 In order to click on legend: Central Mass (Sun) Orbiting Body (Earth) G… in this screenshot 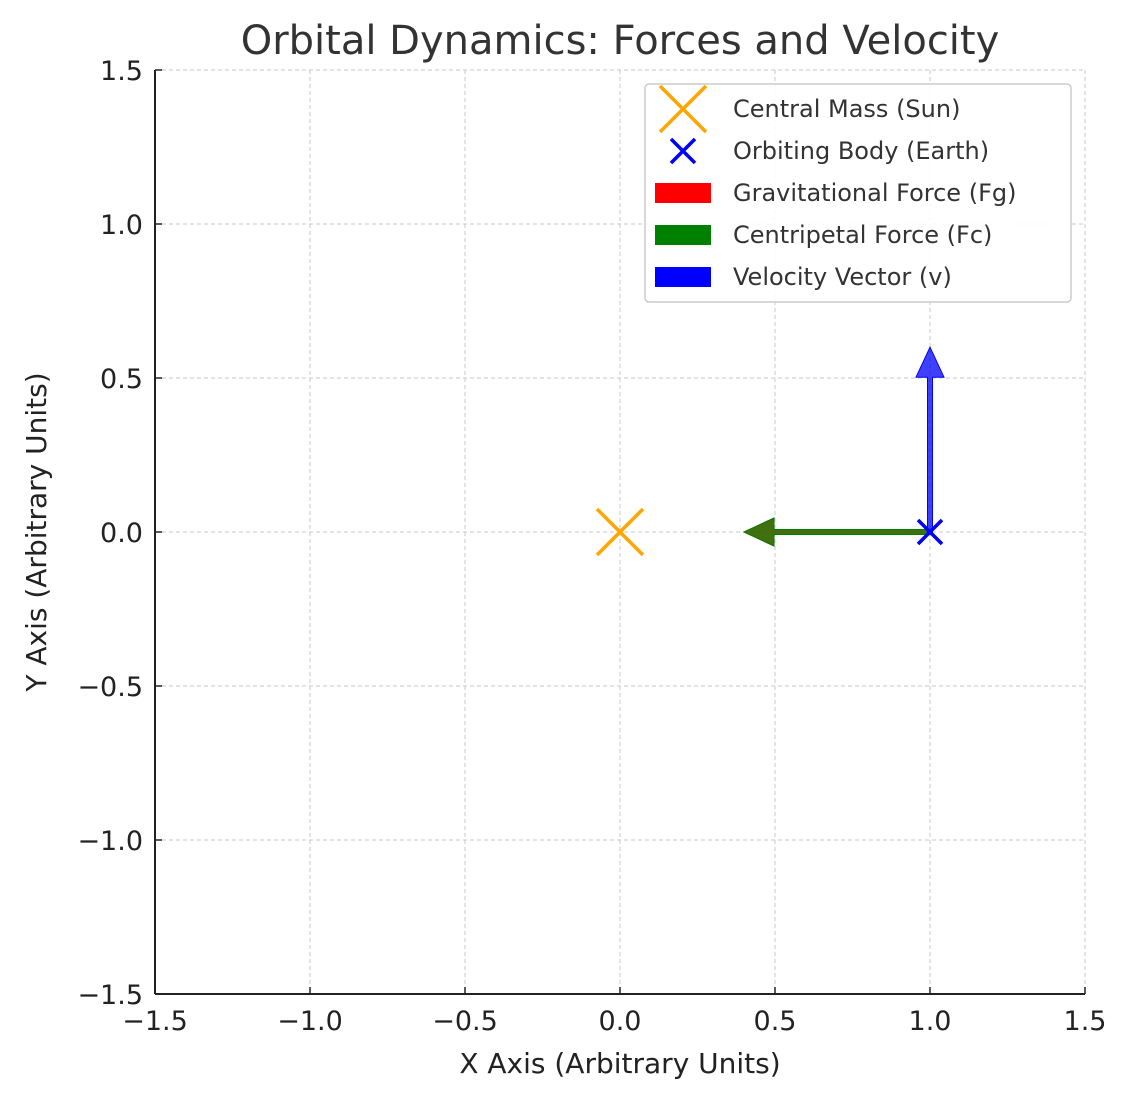, I will do `click(858, 193)`.